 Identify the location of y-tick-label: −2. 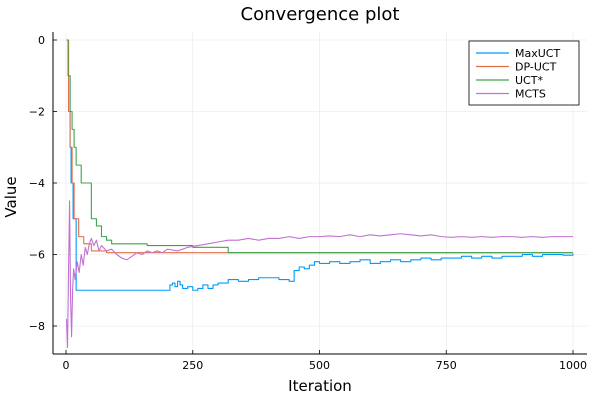
(37, 112).